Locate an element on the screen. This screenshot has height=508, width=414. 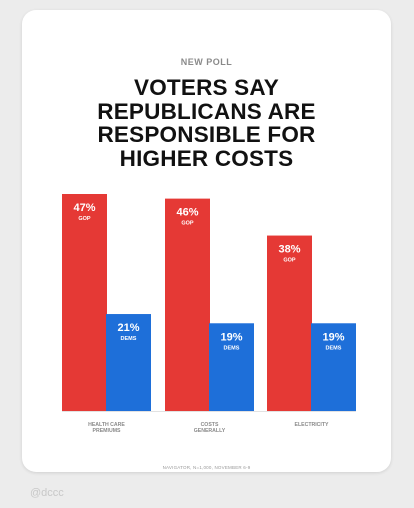
series-label-gop-3: GOP is located at coordinates (289, 261).